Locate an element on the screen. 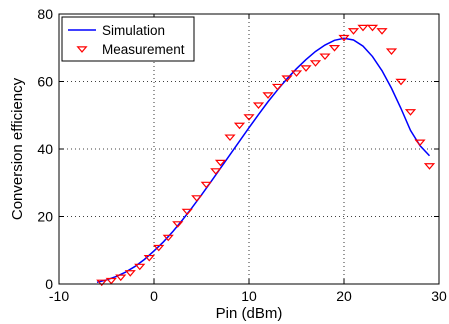  y-tick-label: 0 is located at coordinates (49, 284).